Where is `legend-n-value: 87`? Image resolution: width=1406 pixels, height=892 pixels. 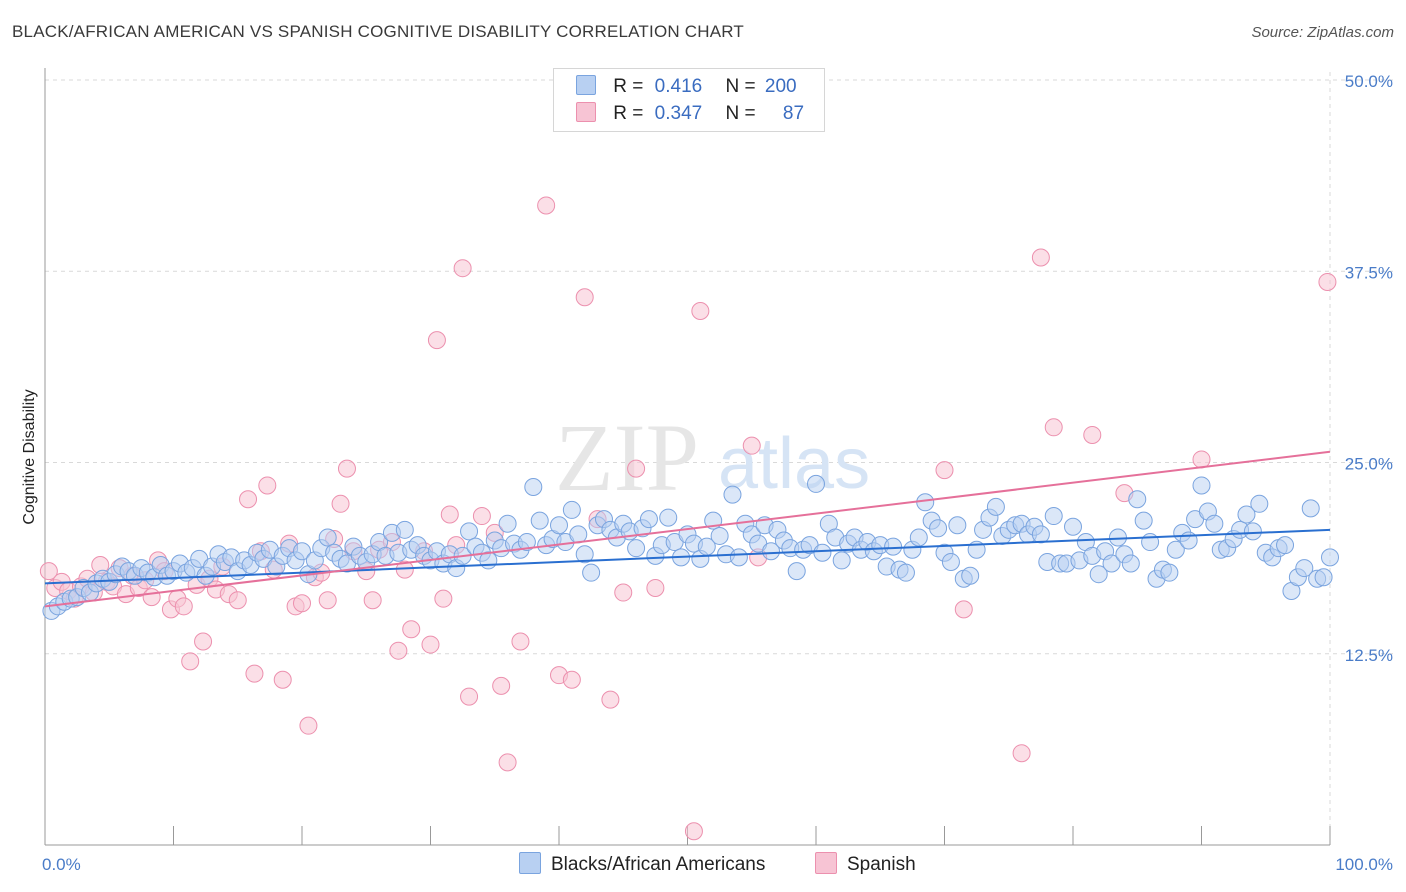 legend-n-value: 87 is located at coordinates (793, 113).